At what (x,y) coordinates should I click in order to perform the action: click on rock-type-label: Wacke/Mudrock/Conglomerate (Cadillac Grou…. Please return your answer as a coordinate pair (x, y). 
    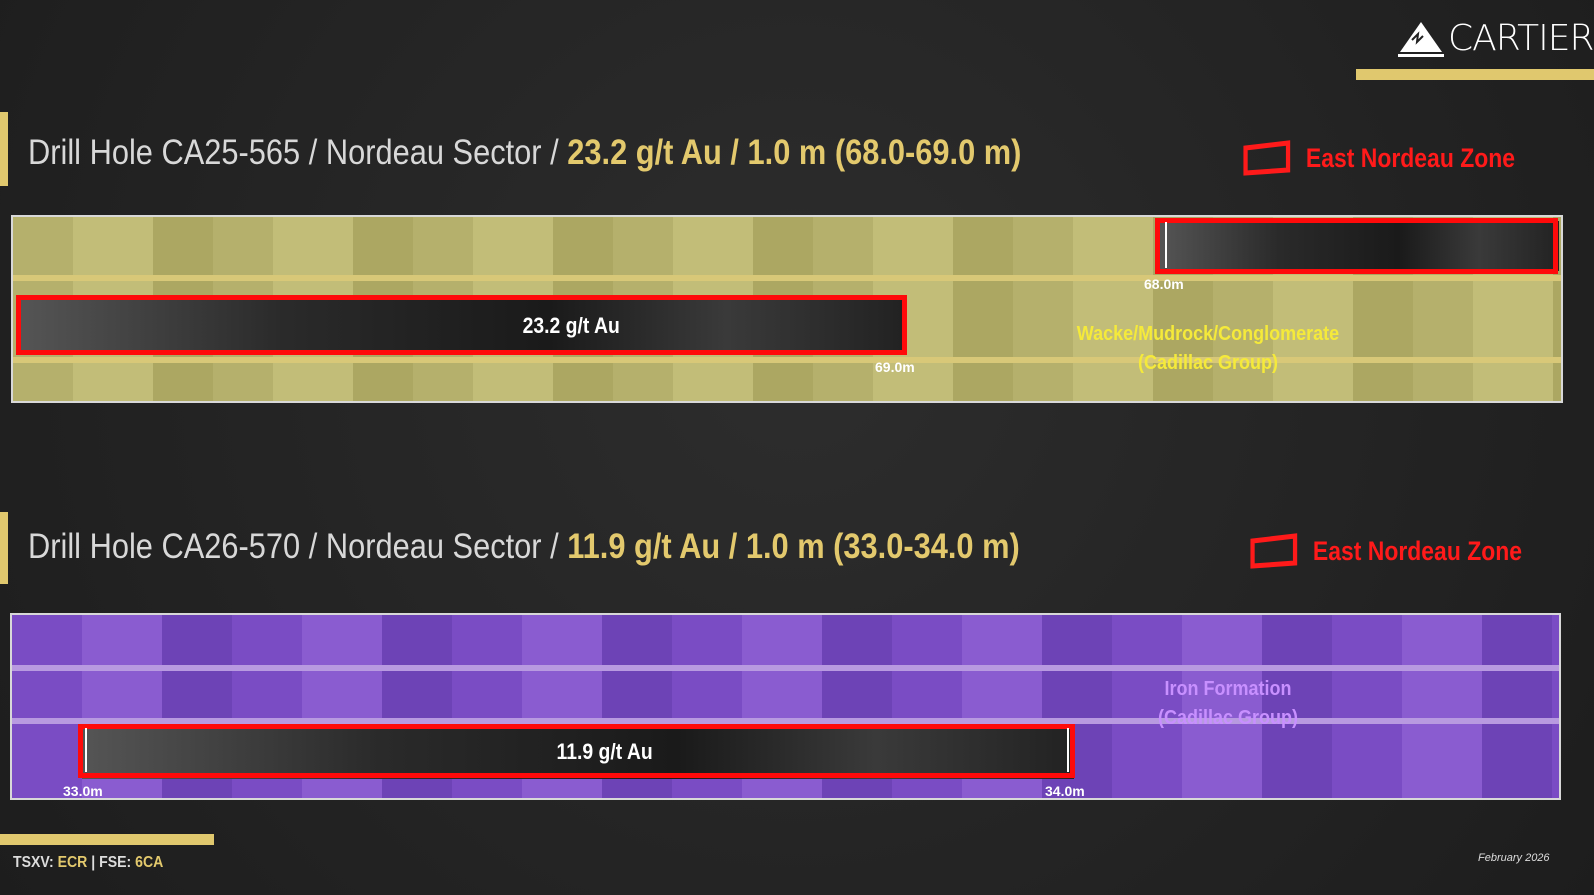
    Looking at the image, I should click on (1208, 348).